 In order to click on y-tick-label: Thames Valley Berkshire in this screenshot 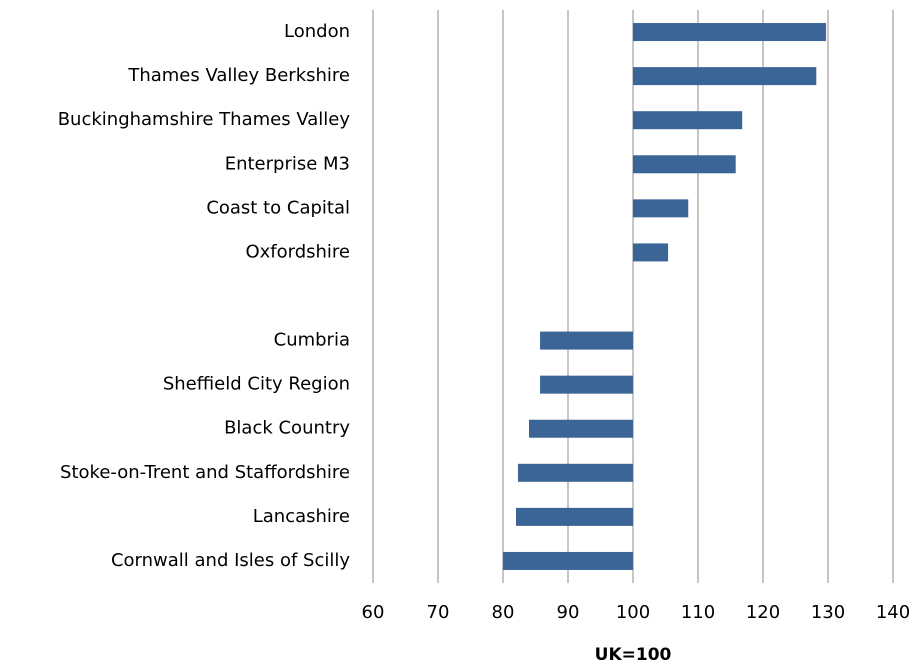, I will do `click(238, 75)`.